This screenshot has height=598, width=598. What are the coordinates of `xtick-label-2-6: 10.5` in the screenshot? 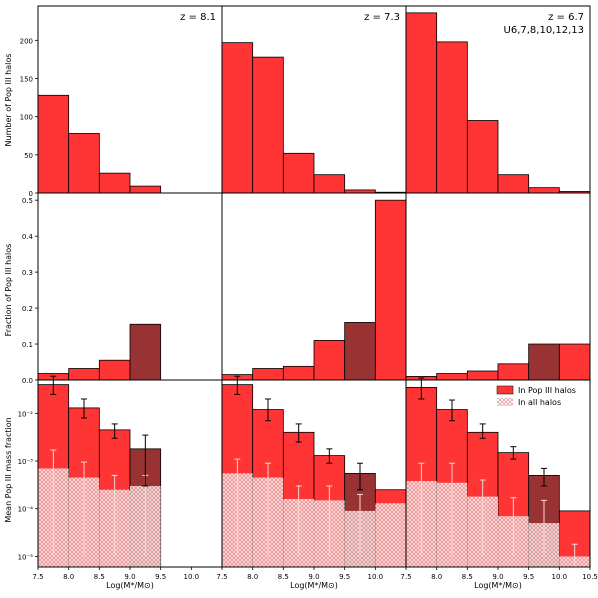 It's located at (590, 577).